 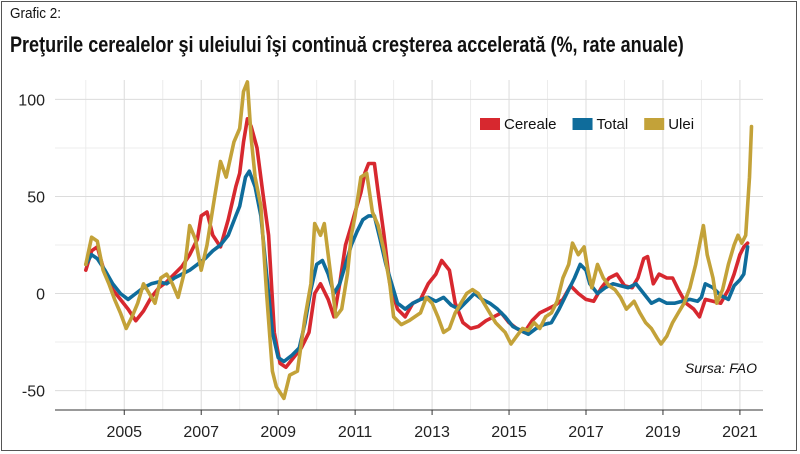 What do you see at coordinates (613, 124) in the screenshot?
I see `legend-label: Total` at bounding box center [613, 124].